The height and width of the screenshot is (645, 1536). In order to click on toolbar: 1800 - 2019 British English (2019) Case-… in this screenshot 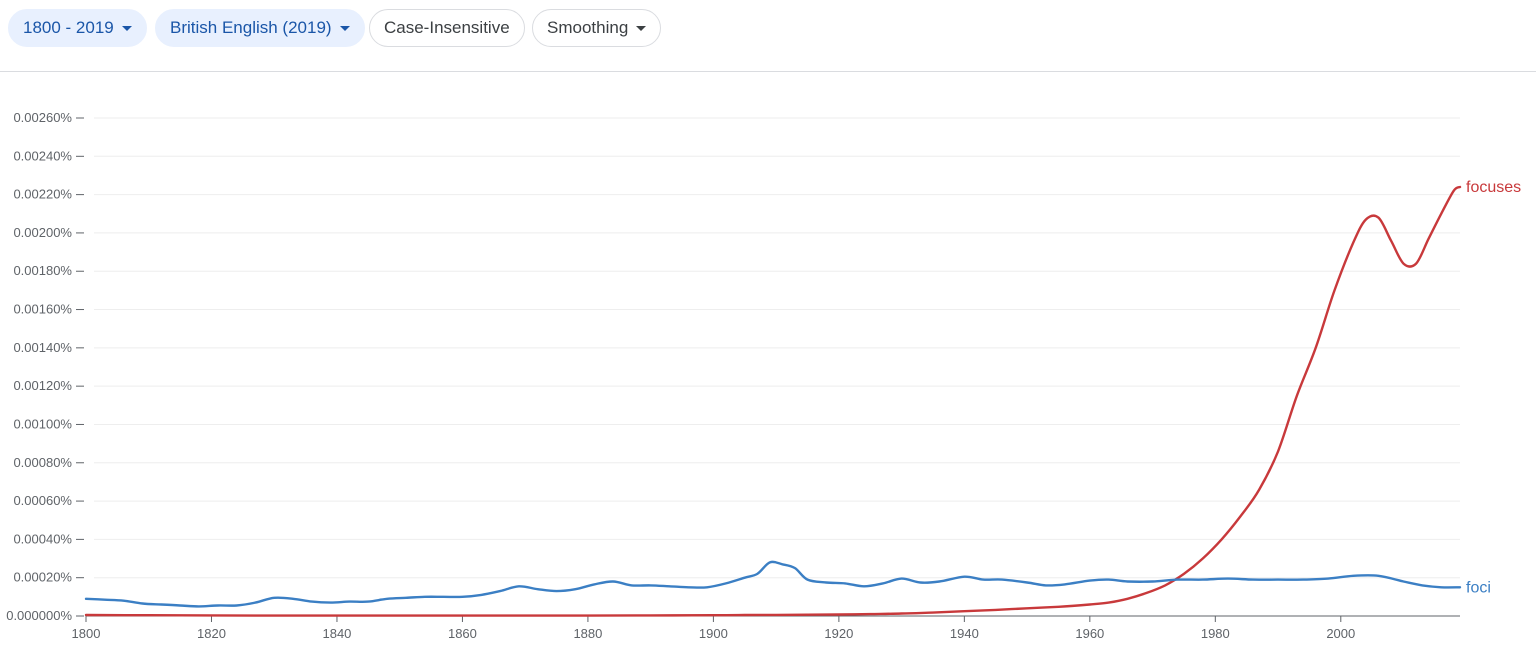, I will do `click(768, 36)`.